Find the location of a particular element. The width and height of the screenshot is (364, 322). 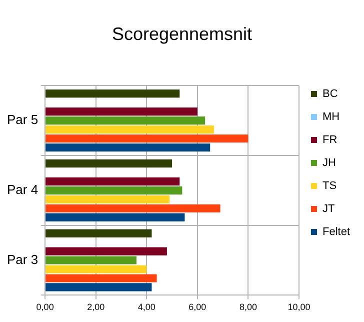

x-tick-label: 4,00 is located at coordinates (147, 307).